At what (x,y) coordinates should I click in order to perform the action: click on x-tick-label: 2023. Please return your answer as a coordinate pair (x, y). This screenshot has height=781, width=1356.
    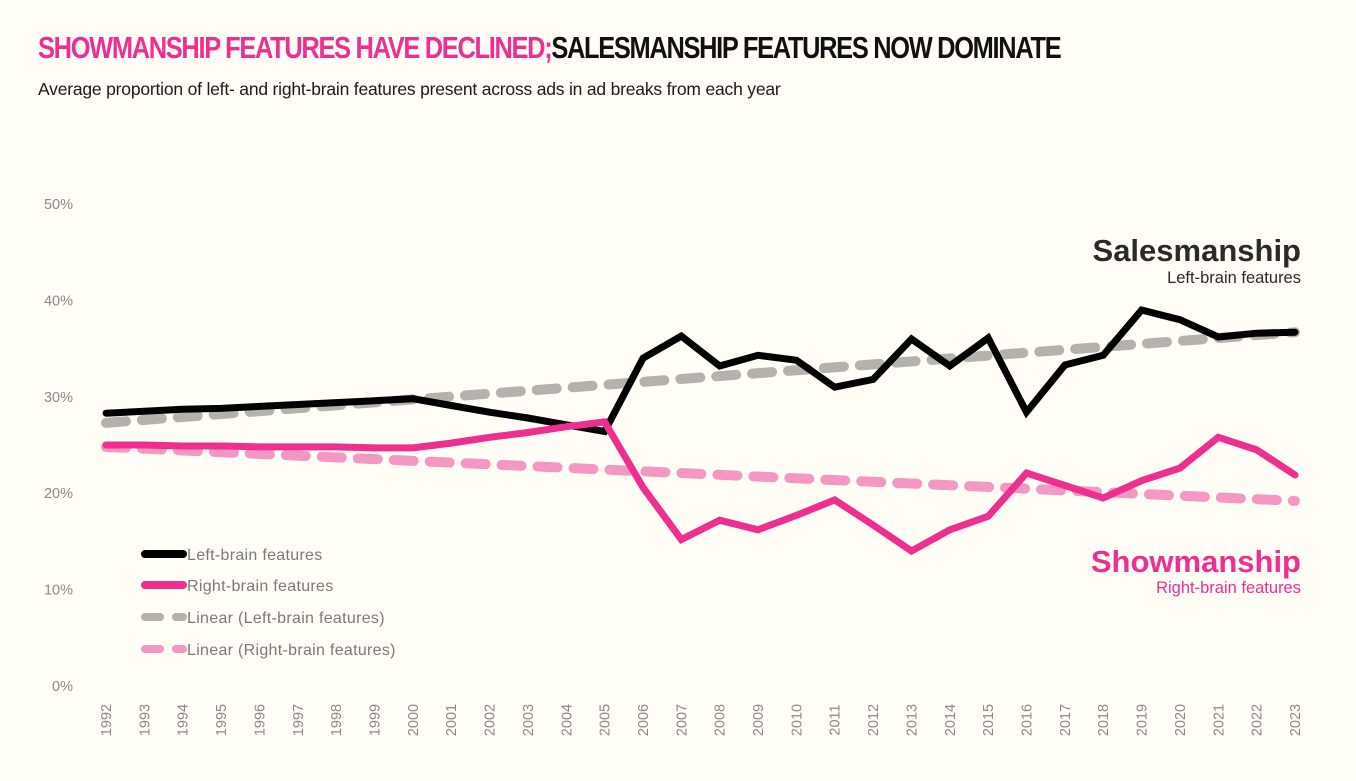
    Looking at the image, I should click on (1296, 720).